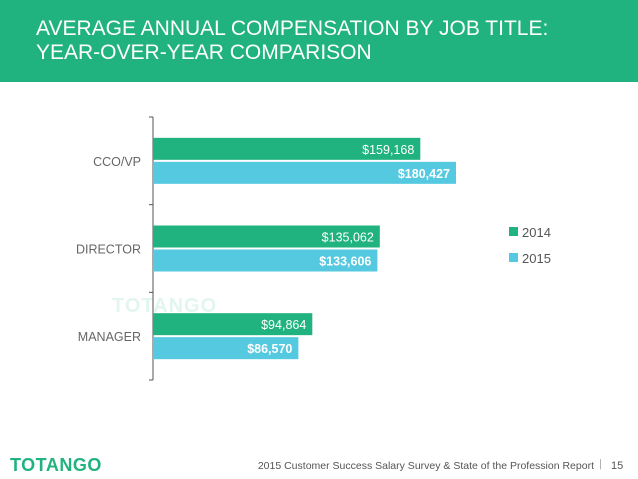 The height and width of the screenshot is (479, 638). I want to click on bar-2014-cco-vp, so click(287, 148).